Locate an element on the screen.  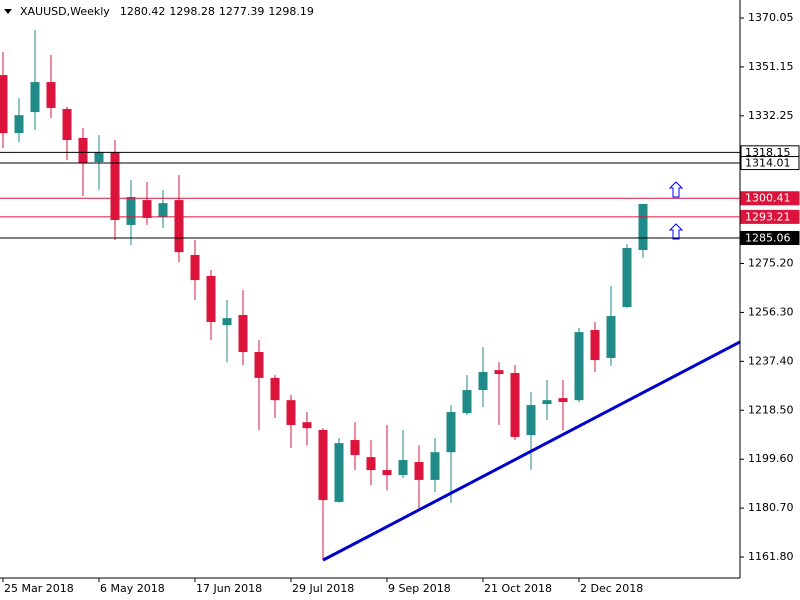
y-tick-label: 1351.15 is located at coordinates (771, 66).